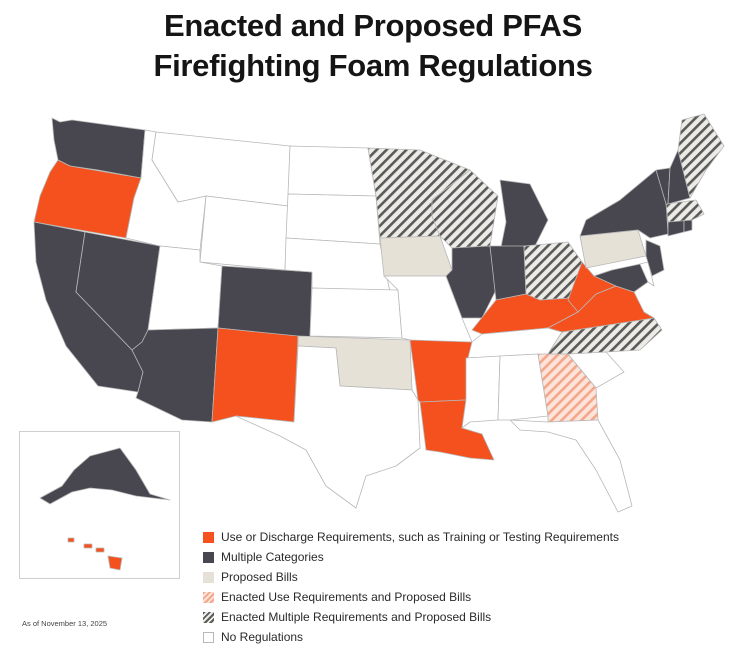  I want to click on legend-label-multiple: Multiple Categories, so click(272, 557).